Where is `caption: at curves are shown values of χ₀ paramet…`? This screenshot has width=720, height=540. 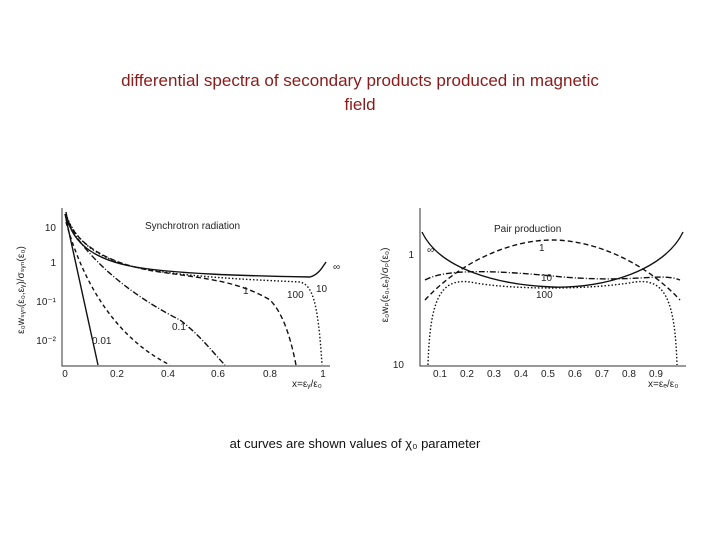 caption: at curves are shown values of χ₀ paramet… is located at coordinates (355, 443).